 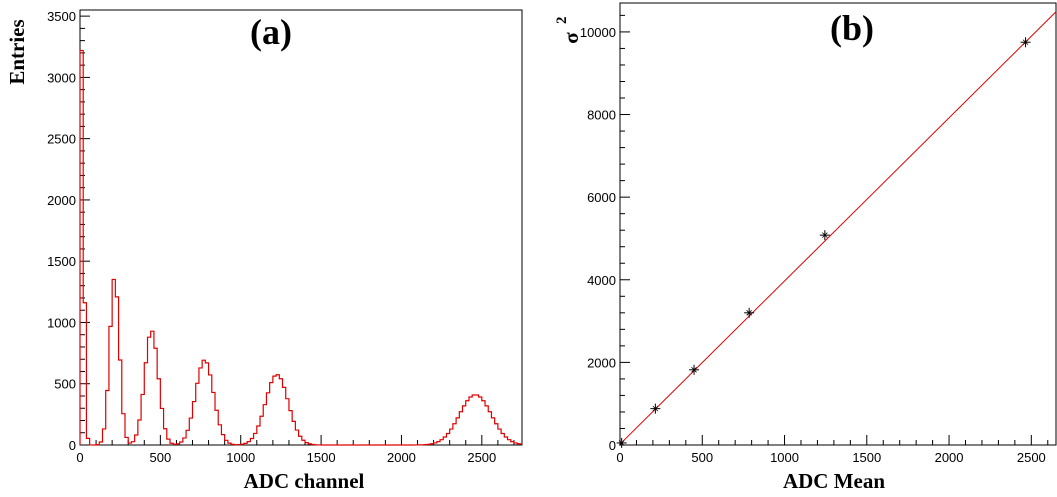 I want to click on panel-a-y-tick-label: 1000, so click(x=61, y=322).